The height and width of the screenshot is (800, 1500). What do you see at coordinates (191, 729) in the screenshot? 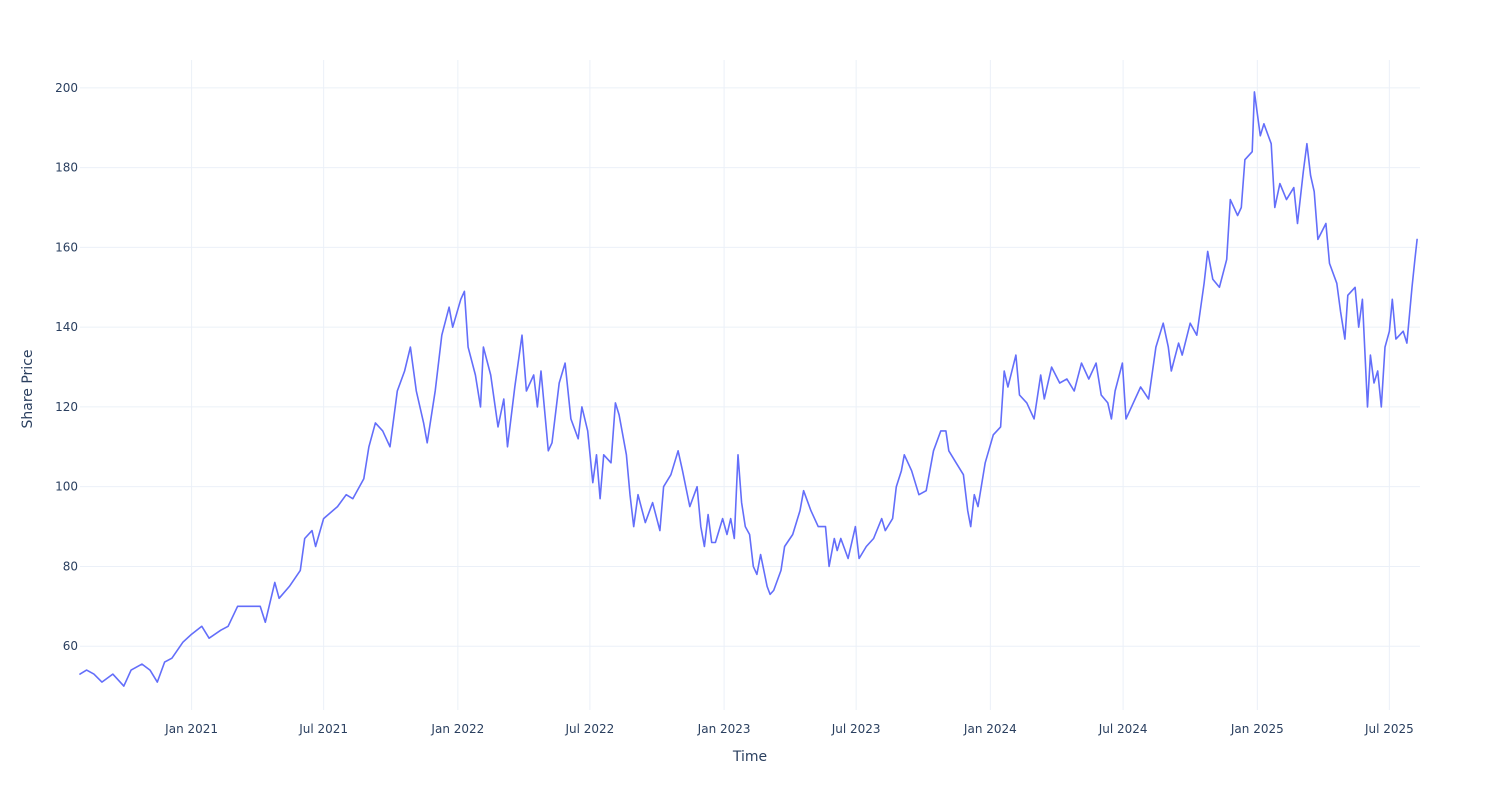
I see `x-tick-label: Jan 2021` at bounding box center [191, 729].